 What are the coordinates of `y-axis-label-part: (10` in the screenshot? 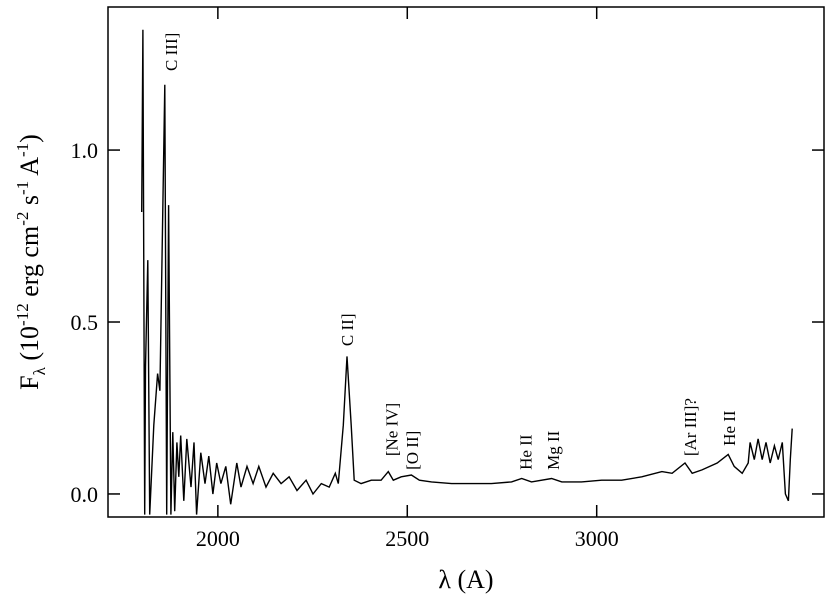 It's located at (29, 346).